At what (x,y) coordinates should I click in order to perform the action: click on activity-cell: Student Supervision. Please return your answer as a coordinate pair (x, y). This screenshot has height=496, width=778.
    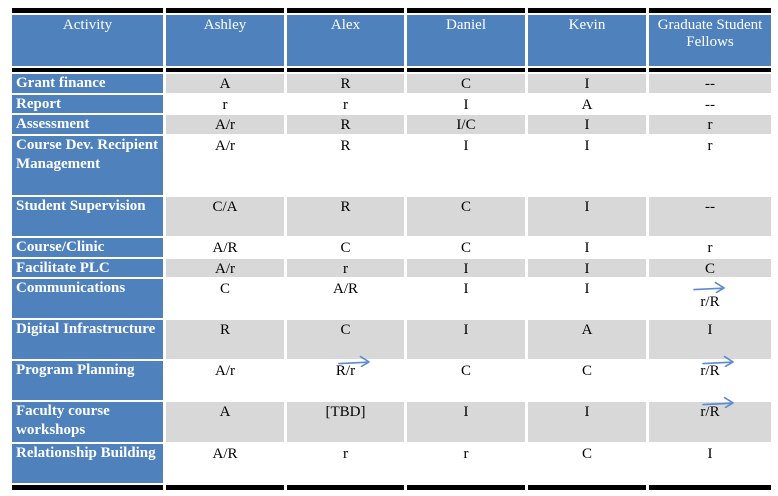
    Looking at the image, I should click on (87, 216).